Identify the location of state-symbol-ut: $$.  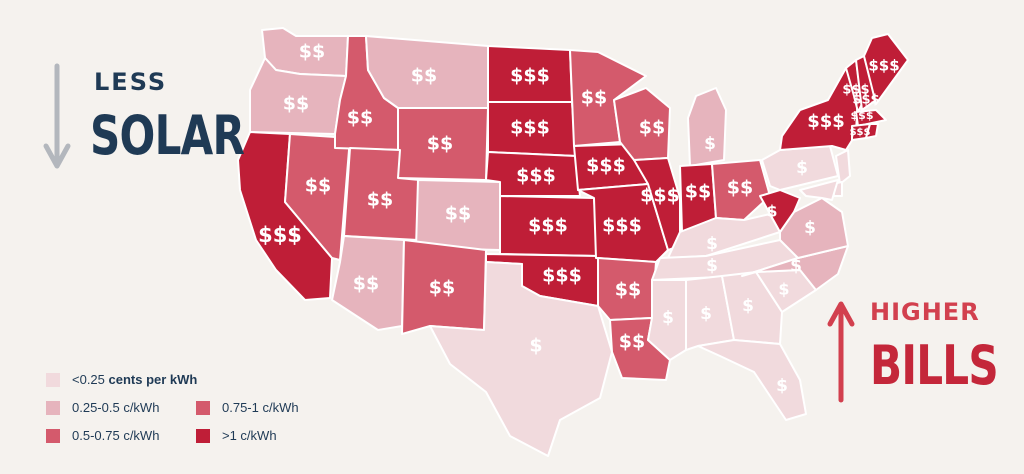
(380, 200).